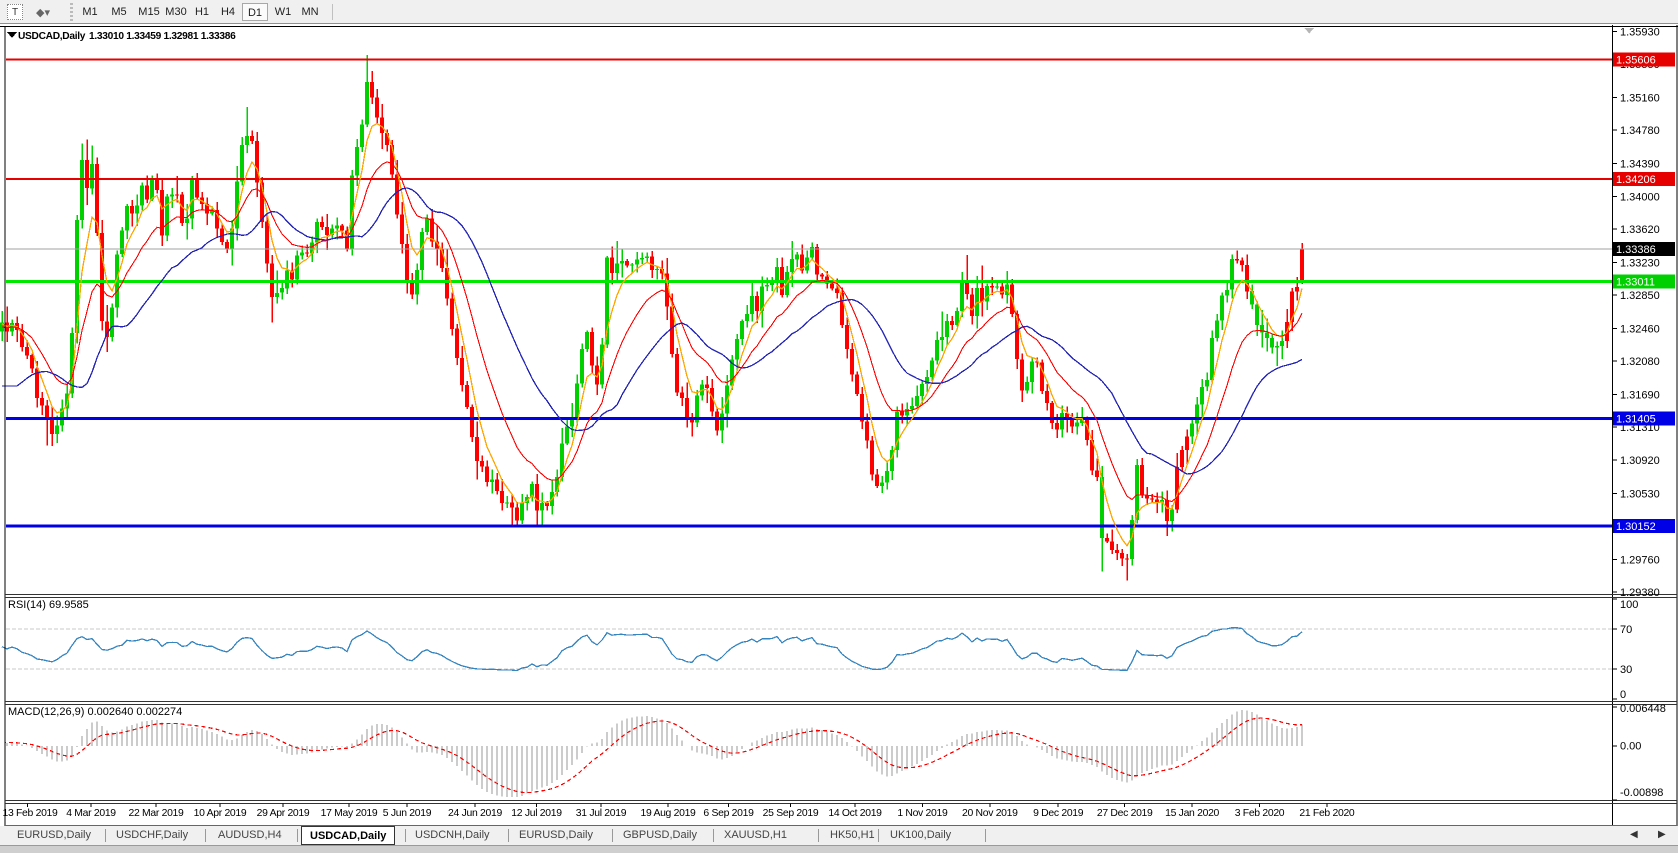 The width and height of the screenshot is (1678, 853). What do you see at coordinates (1640, 164) in the screenshot?
I see `svg-text: 1.34390` at bounding box center [1640, 164].